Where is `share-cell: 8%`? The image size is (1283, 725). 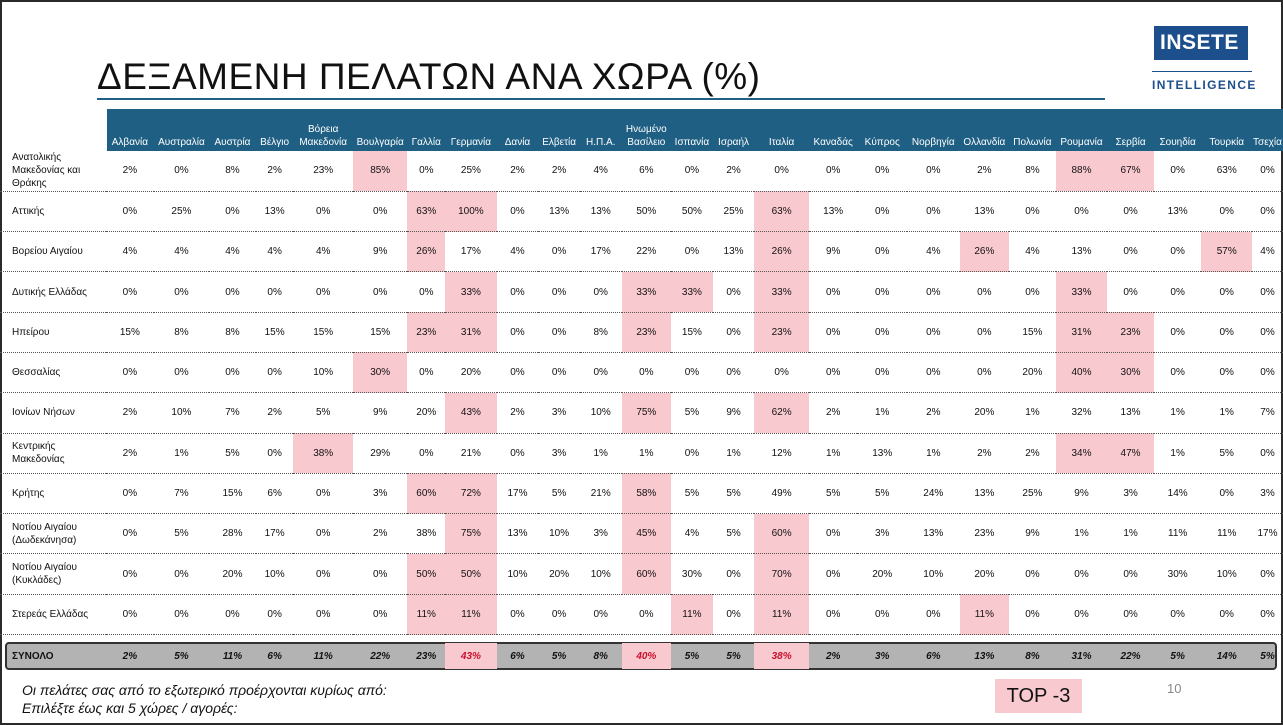 share-cell: 8% is located at coordinates (232, 332).